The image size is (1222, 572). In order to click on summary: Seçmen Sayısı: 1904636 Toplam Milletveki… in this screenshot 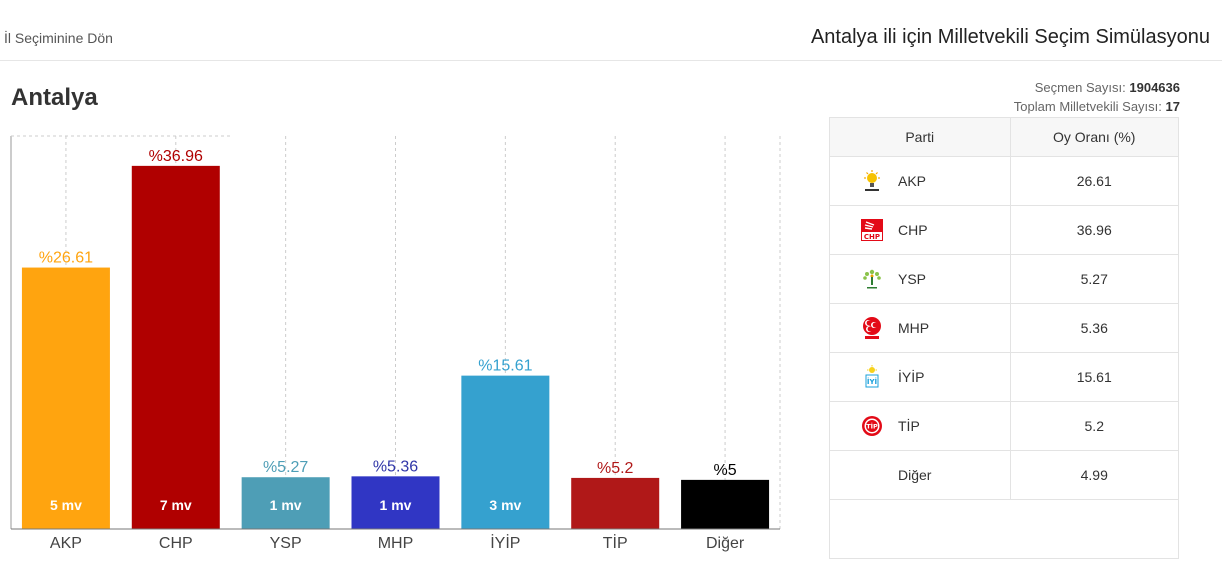, I will do `click(1097, 97)`.